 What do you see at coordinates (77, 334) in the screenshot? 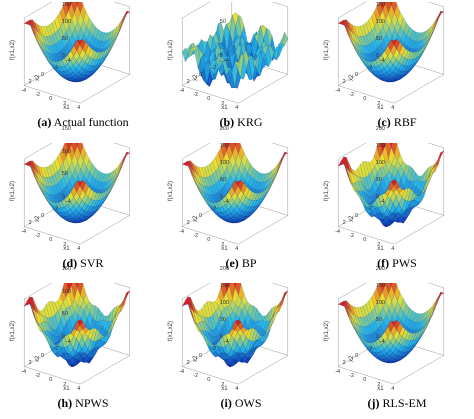
I see `axis-box` at bounding box center [77, 334].